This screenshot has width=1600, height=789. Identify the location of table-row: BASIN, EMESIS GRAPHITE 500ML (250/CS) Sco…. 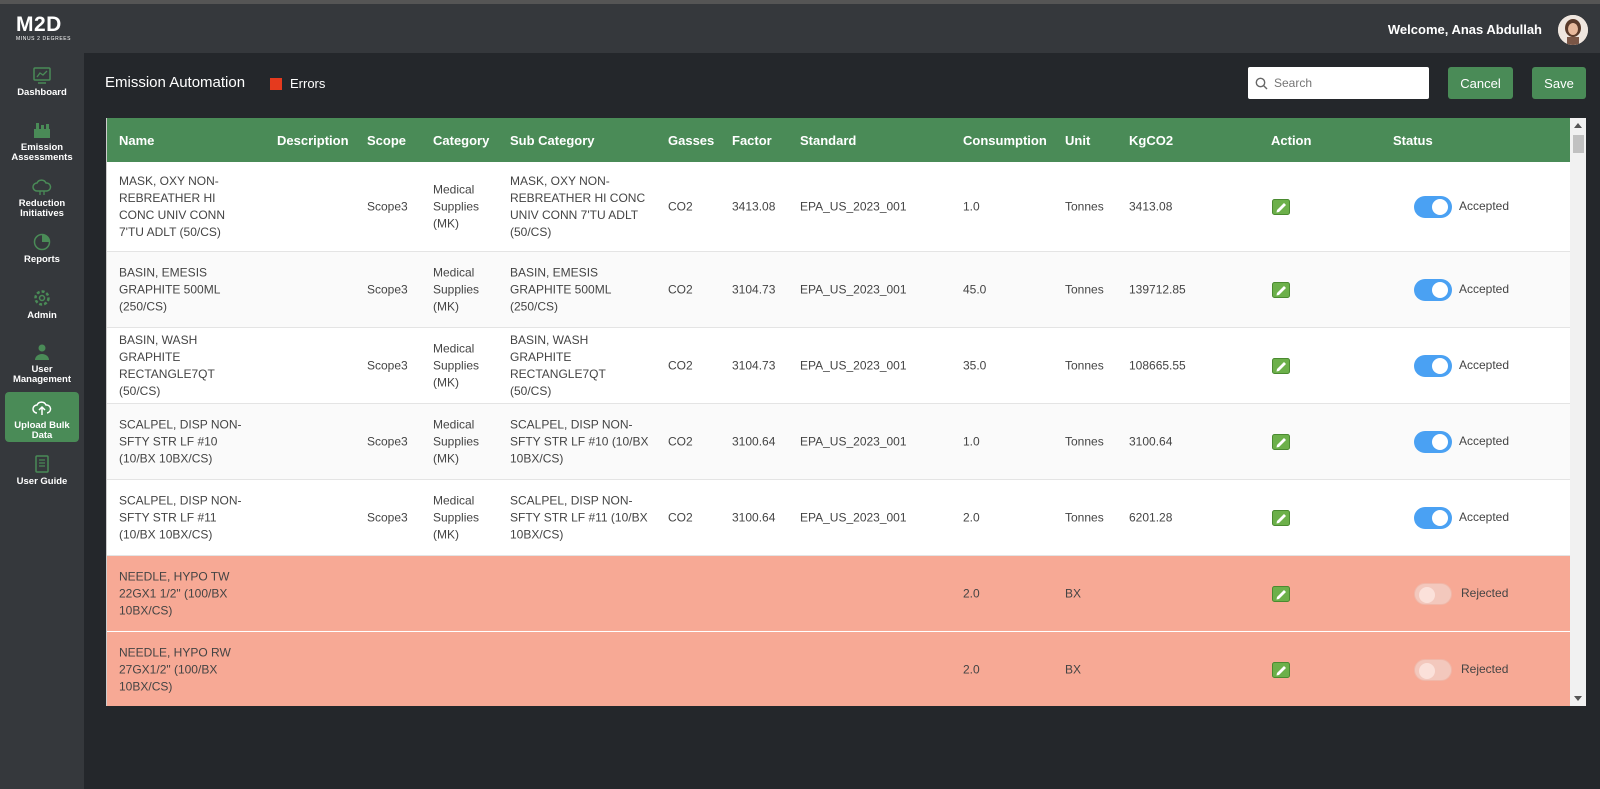
(838, 290).